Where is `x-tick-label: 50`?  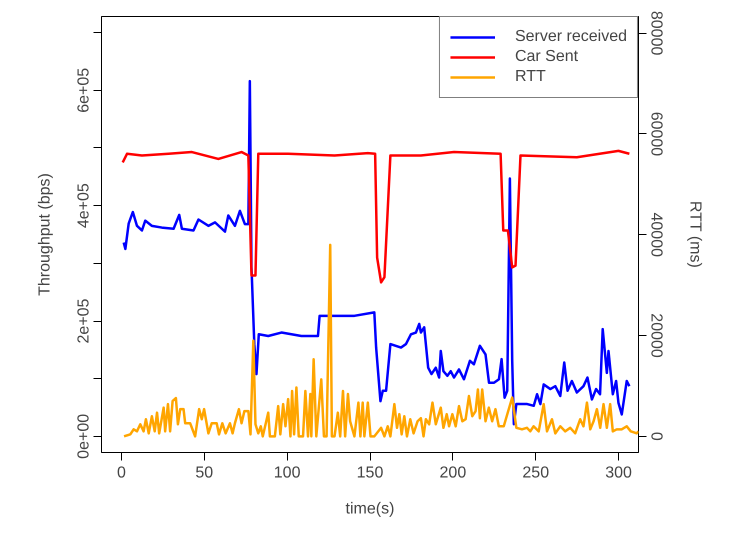 x-tick-label: 50 is located at coordinates (204, 473).